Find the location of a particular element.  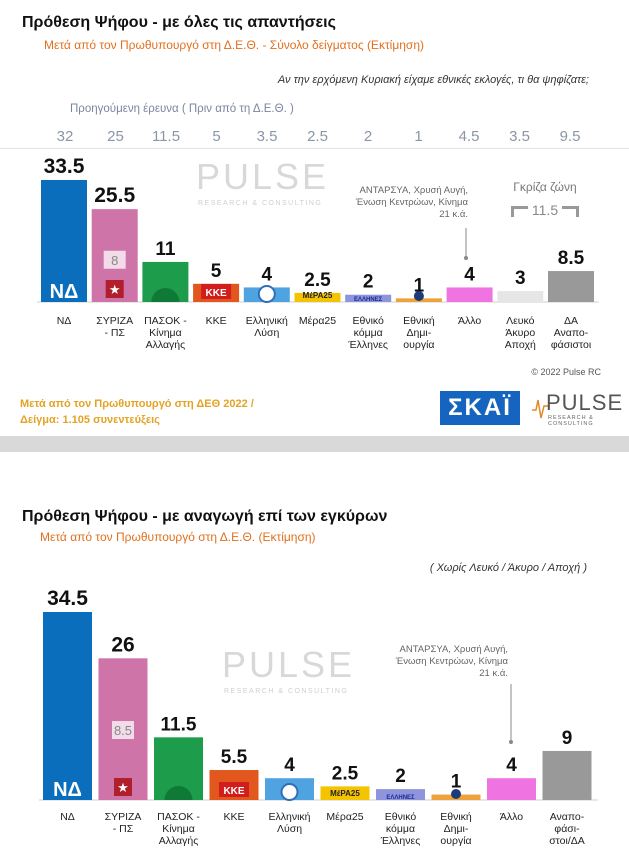

category-label: ΔΑ Αναπο-φάσιστοι is located at coordinates (571, 333).